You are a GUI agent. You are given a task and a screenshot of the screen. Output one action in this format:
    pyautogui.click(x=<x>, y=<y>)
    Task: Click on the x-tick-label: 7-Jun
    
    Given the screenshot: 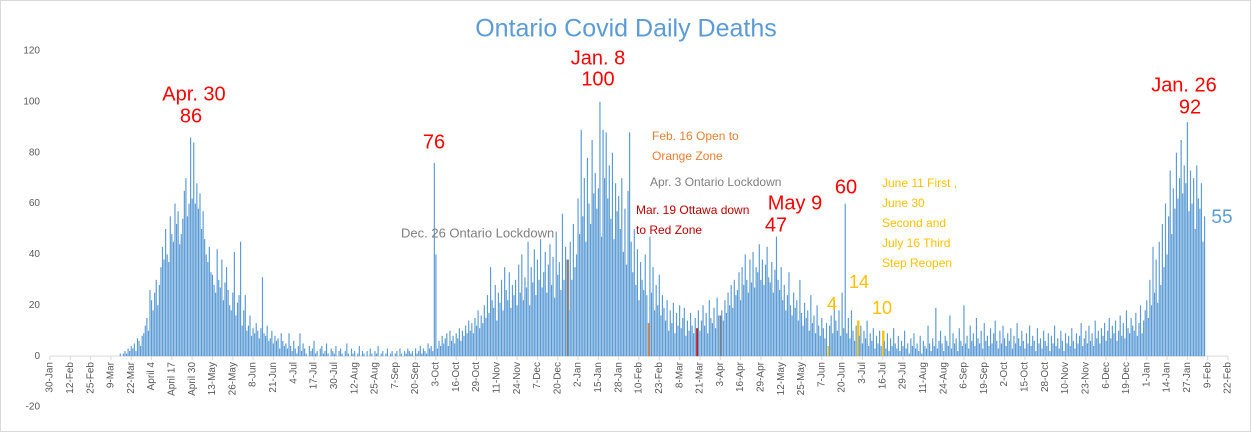 What is the action you would take?
    pyautogui.click(x=821, y=374)
    